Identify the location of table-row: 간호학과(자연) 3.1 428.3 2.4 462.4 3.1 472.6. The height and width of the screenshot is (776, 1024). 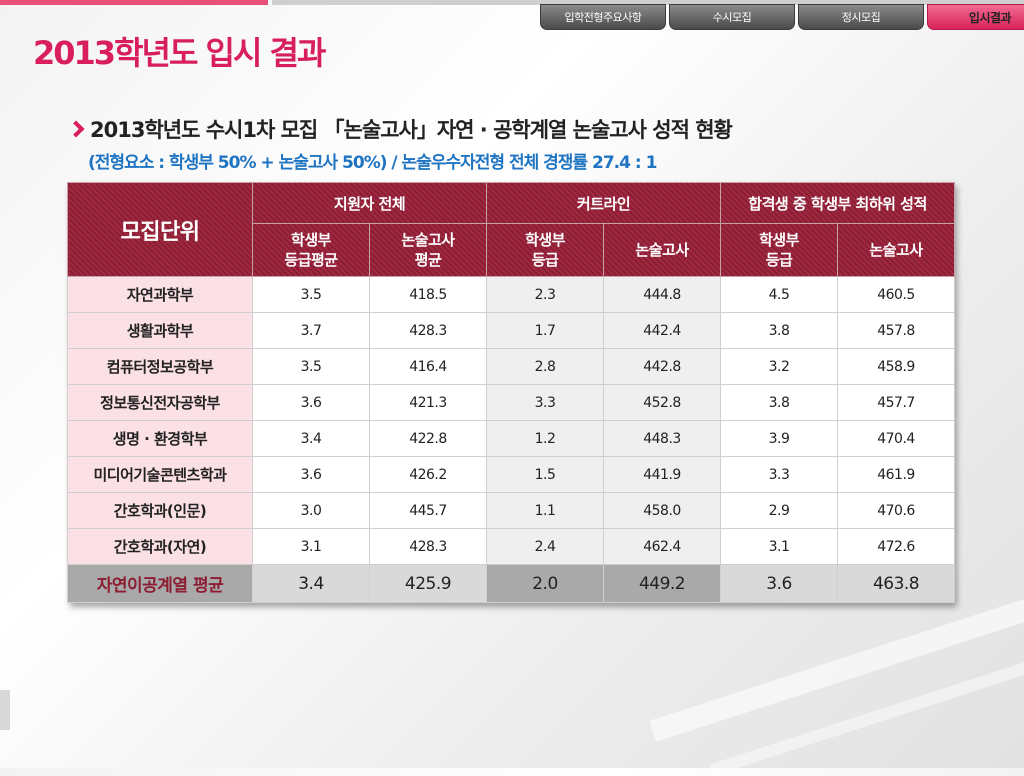
(511, 546).